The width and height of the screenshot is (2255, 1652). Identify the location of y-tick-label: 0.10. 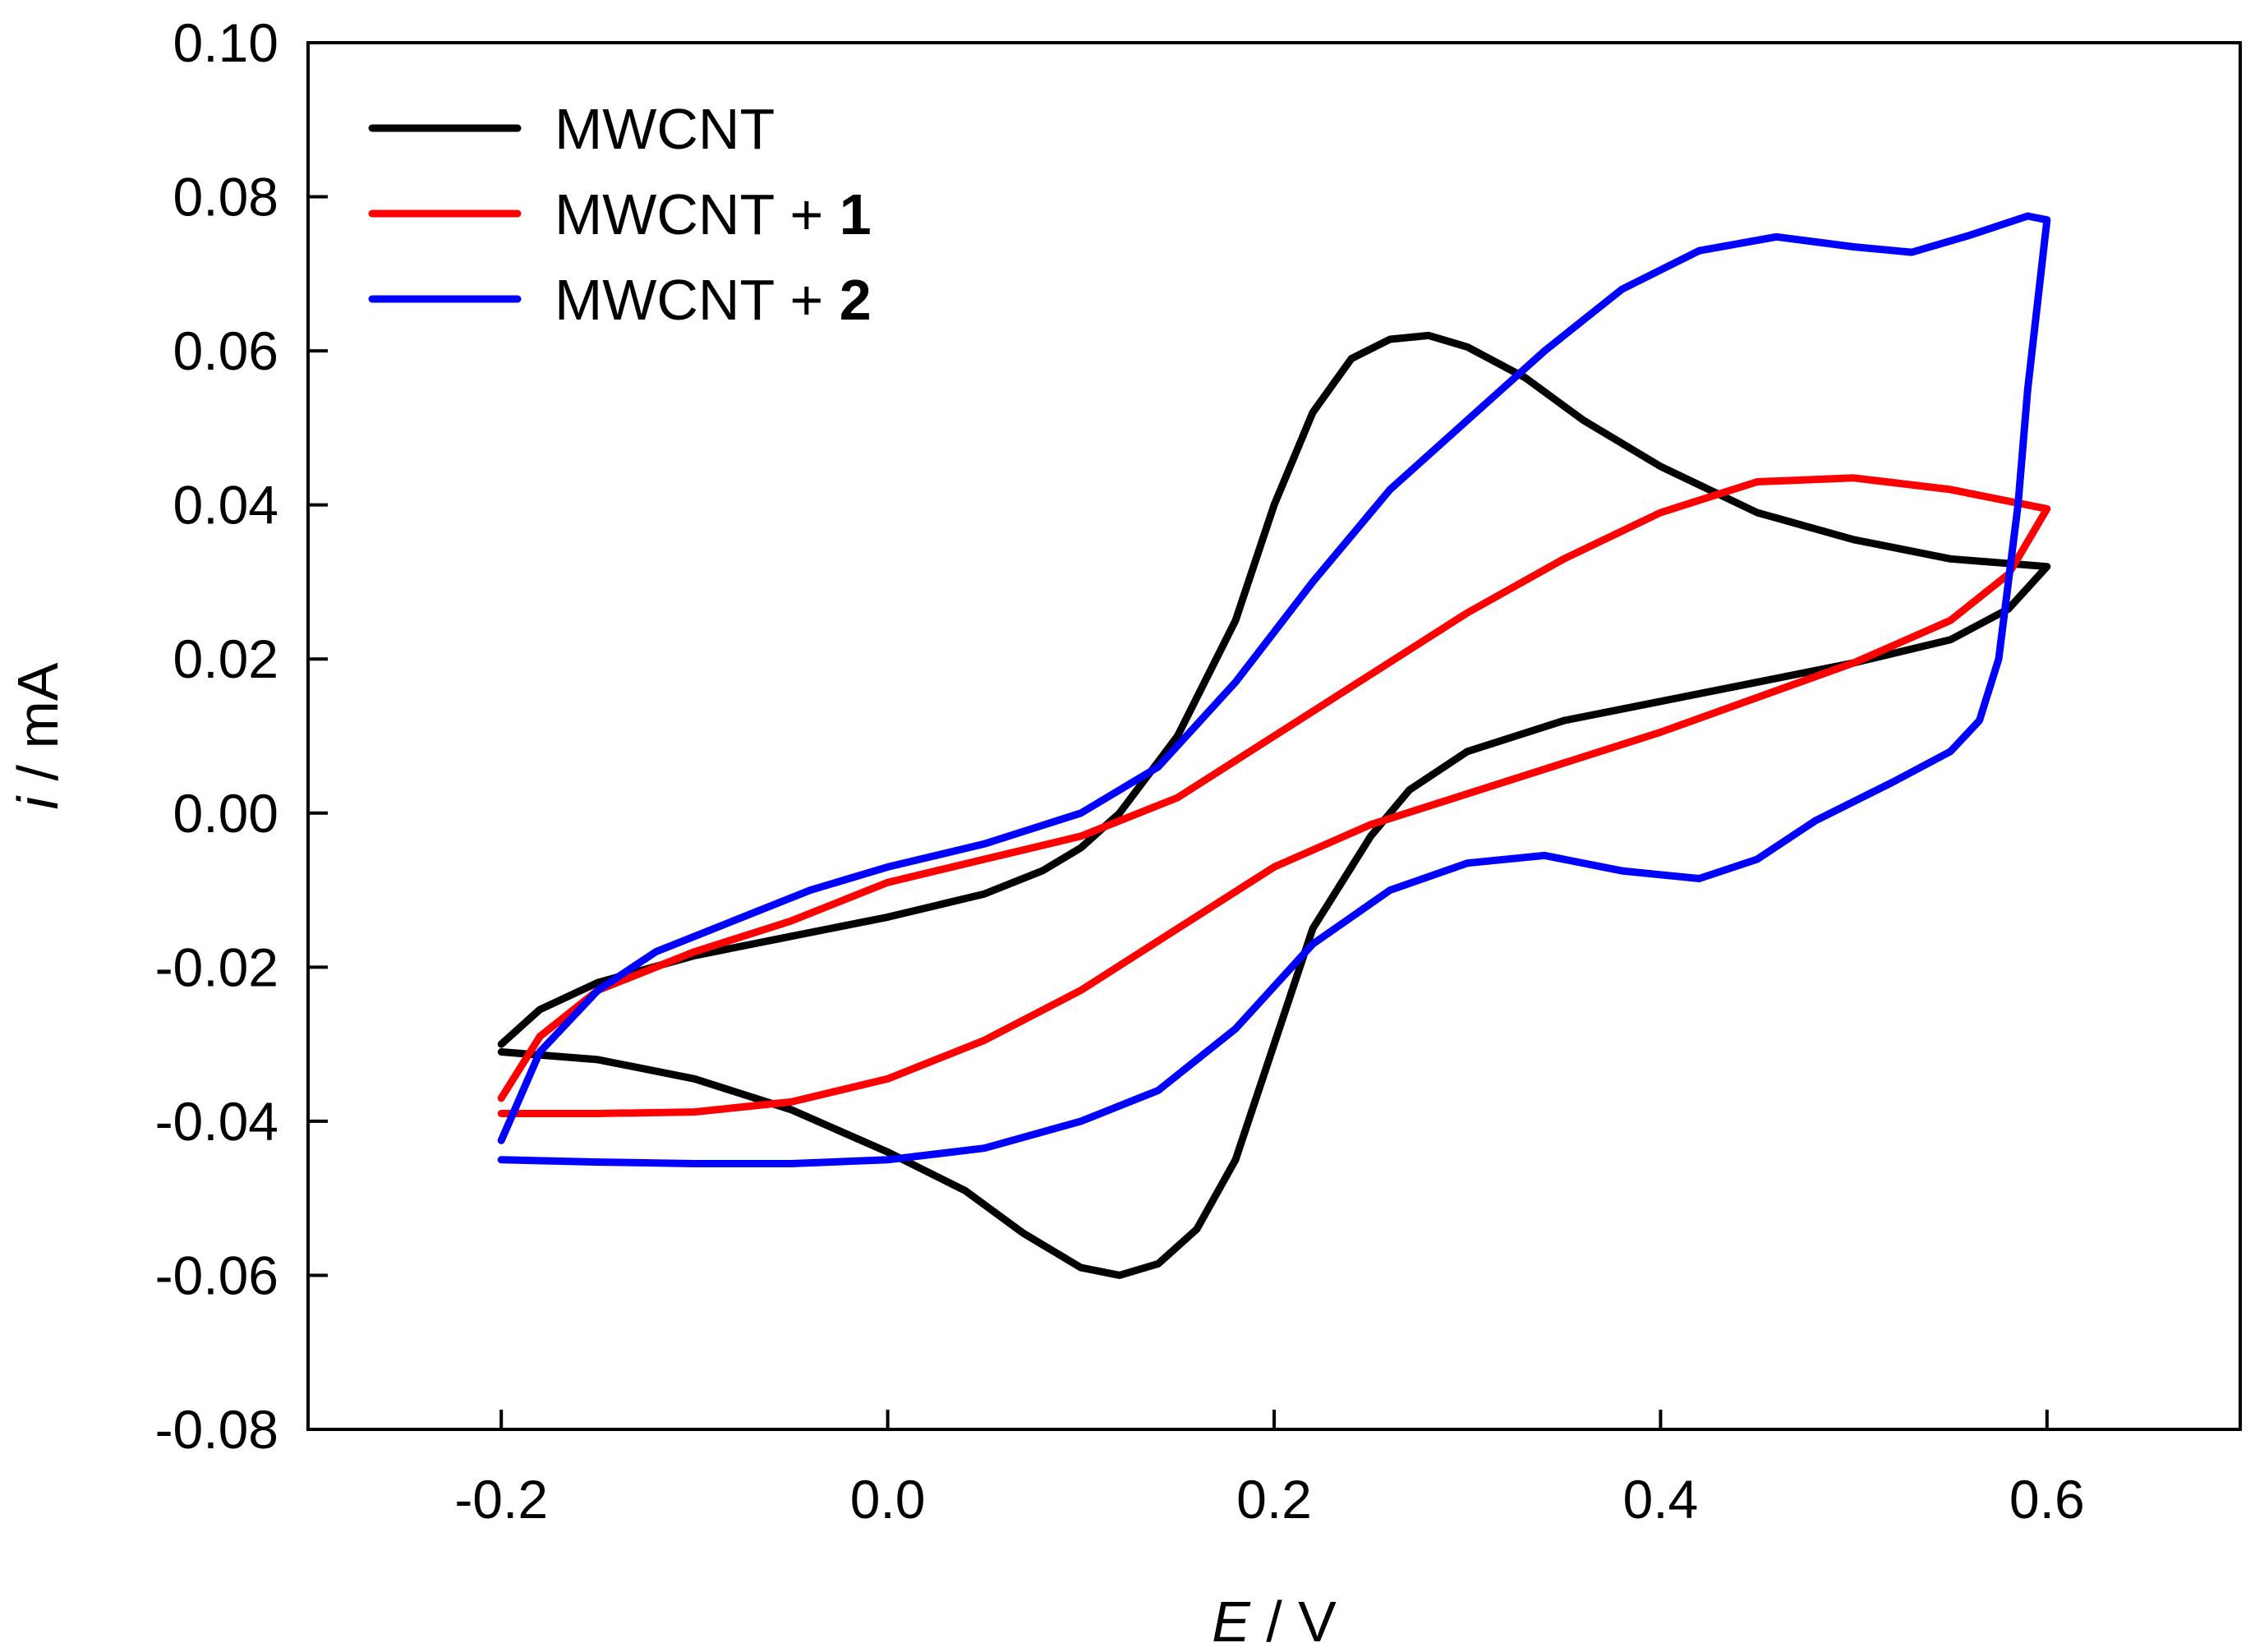
(225, 42).